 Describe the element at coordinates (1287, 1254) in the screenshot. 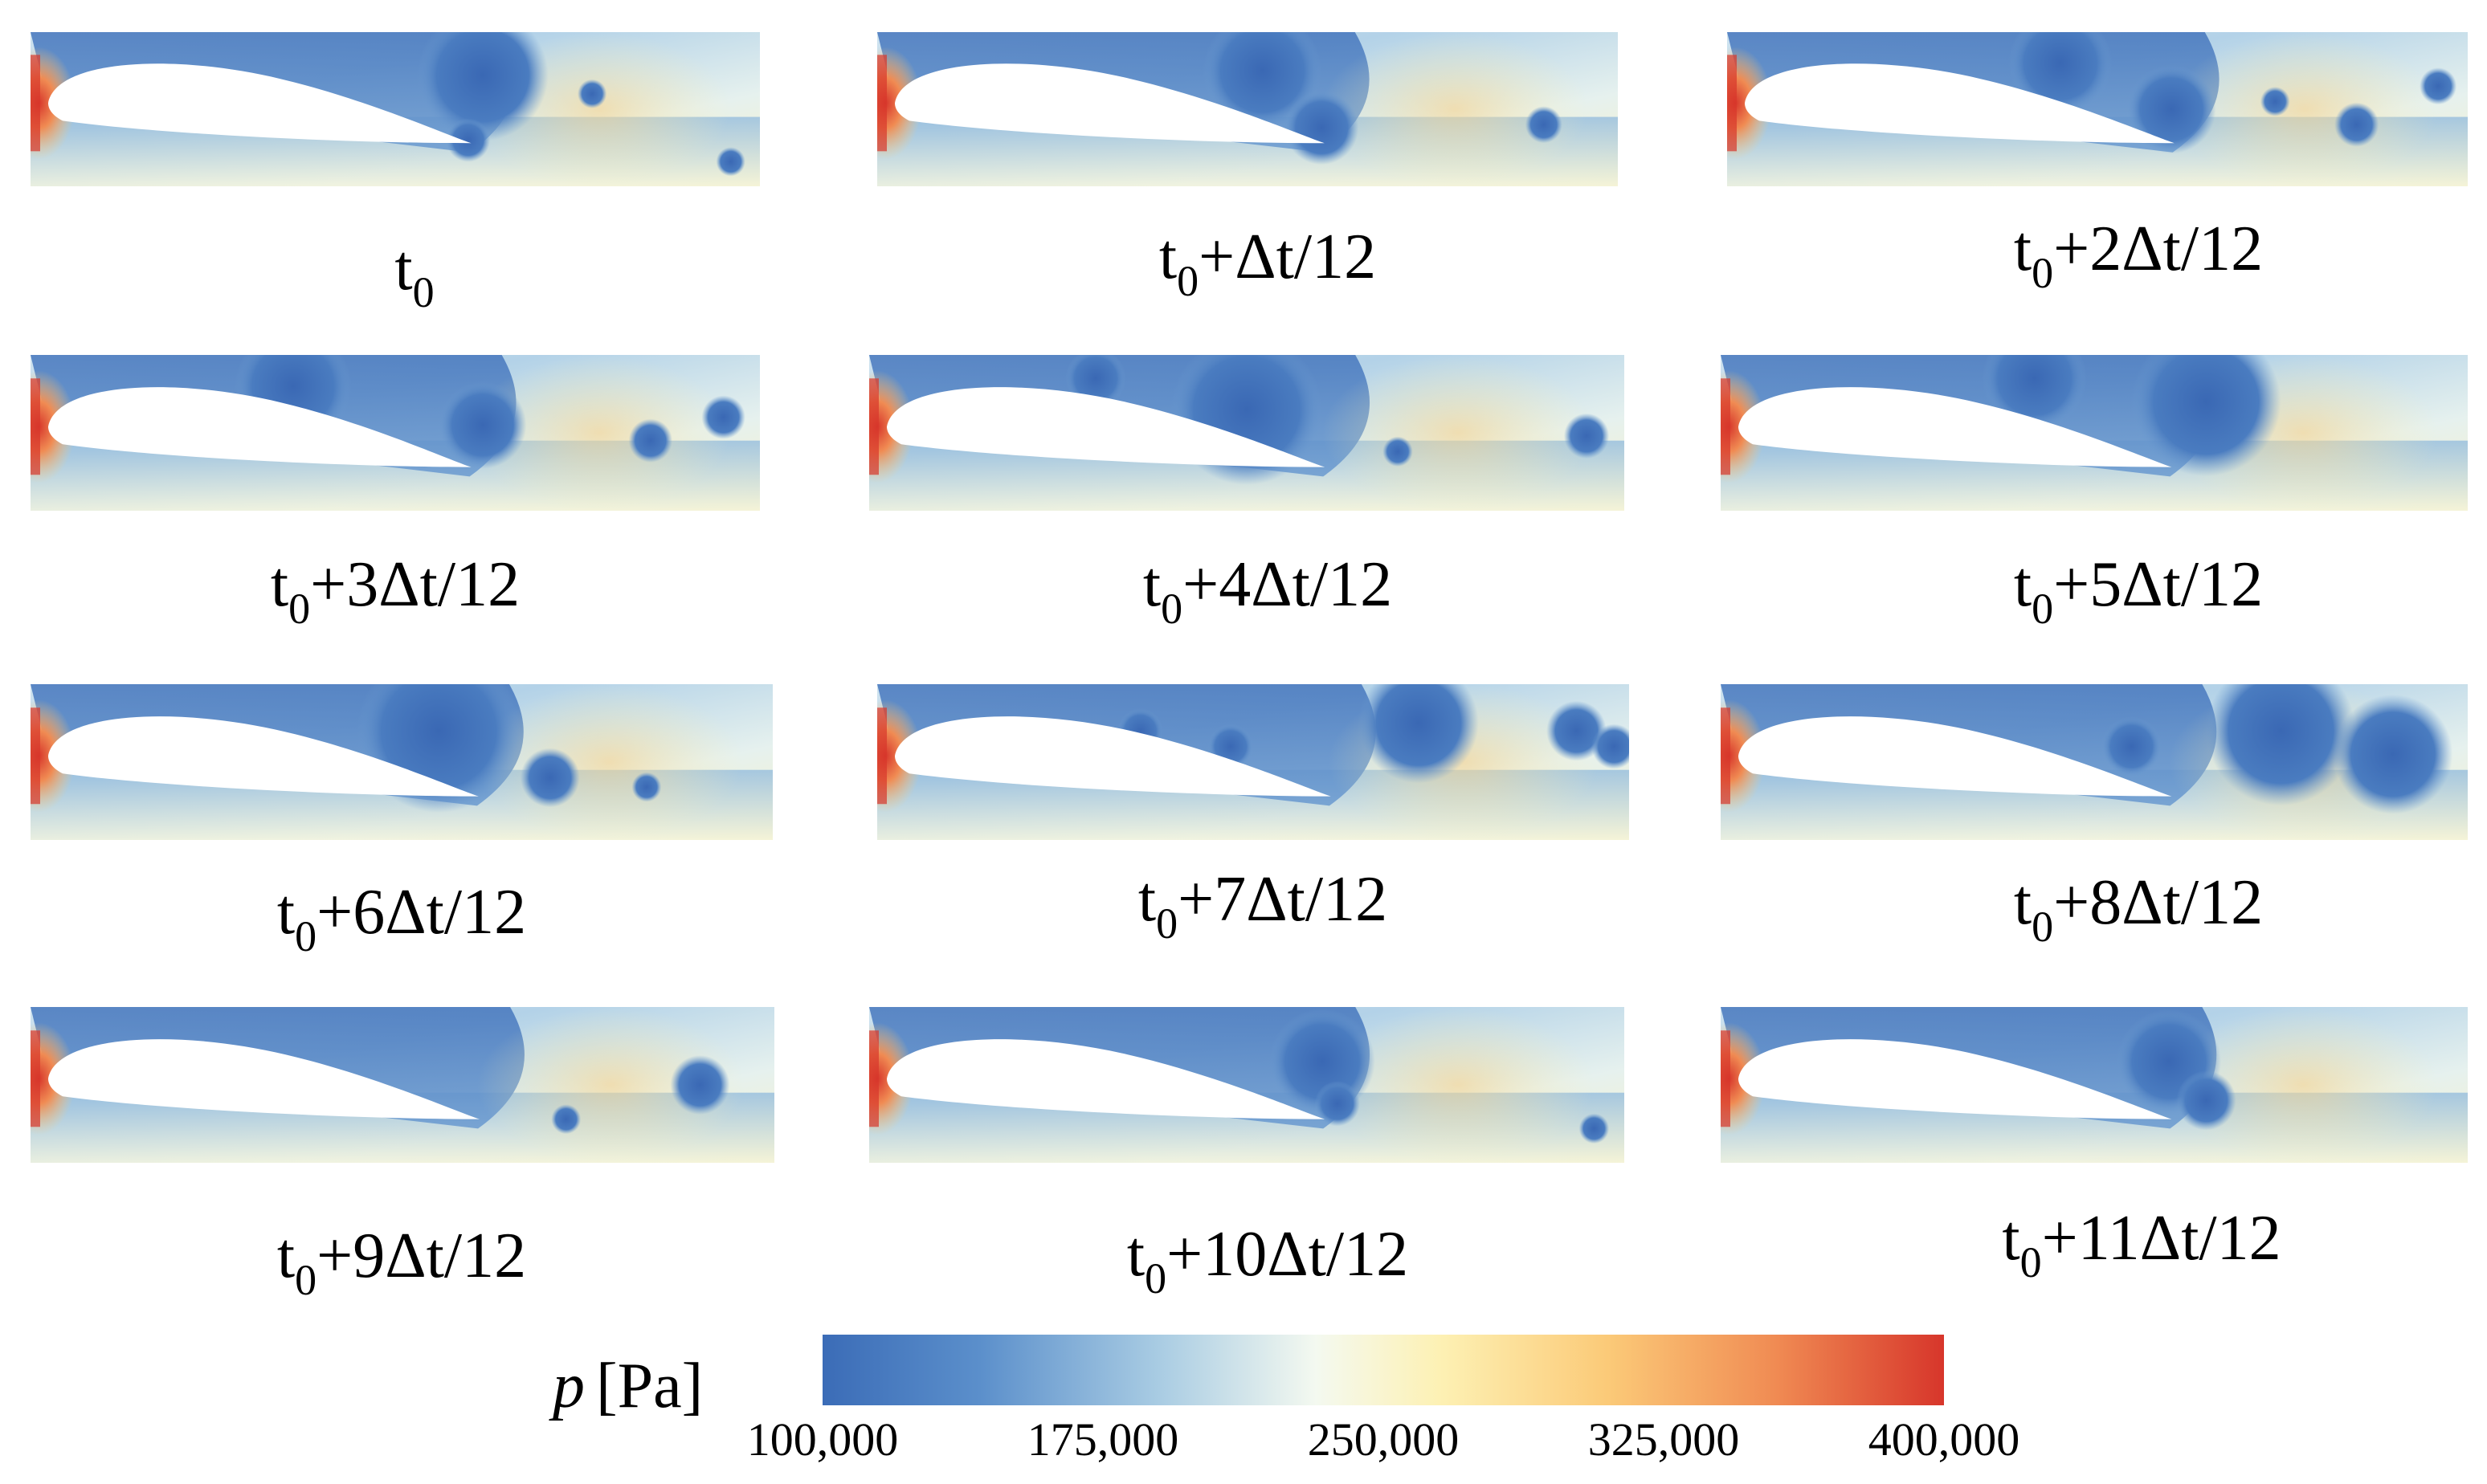

I see `time-label-offset: +10Δt/12` at that location.